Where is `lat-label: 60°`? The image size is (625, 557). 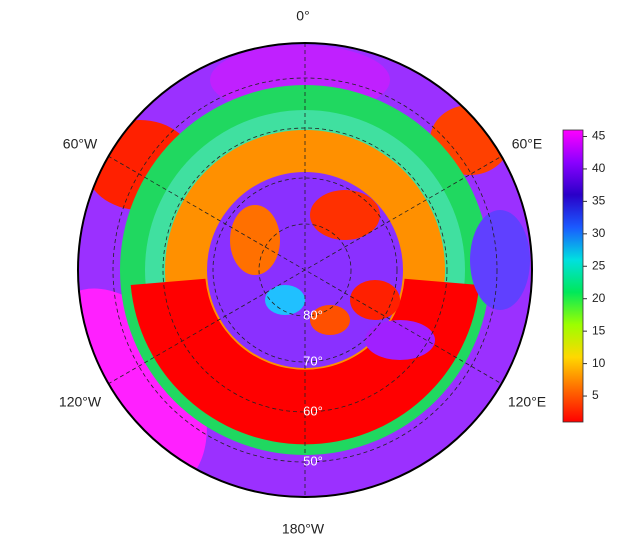 lat-label: 60° is located at coordinates (313, 410).